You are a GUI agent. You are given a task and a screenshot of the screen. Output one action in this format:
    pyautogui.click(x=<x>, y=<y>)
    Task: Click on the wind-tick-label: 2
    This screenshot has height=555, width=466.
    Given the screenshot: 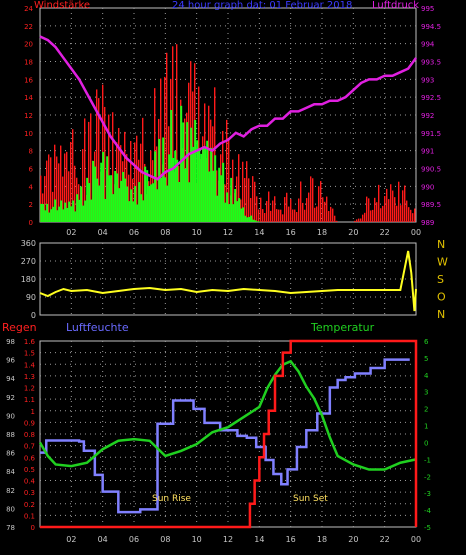 What is the action you would take?
    pyautogui.click(x=31, y=205)
    